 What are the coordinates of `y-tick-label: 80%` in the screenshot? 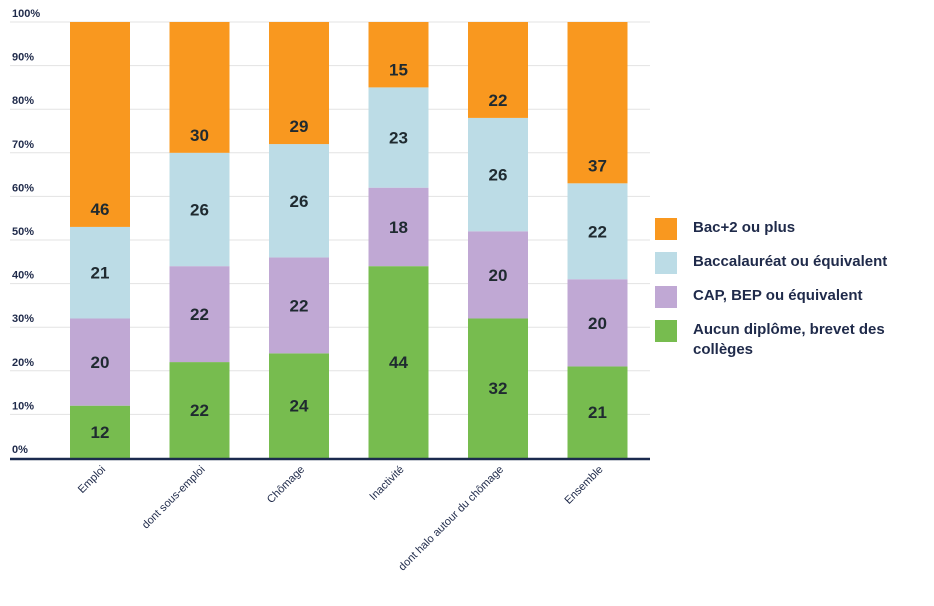 It's located at (23, 101).